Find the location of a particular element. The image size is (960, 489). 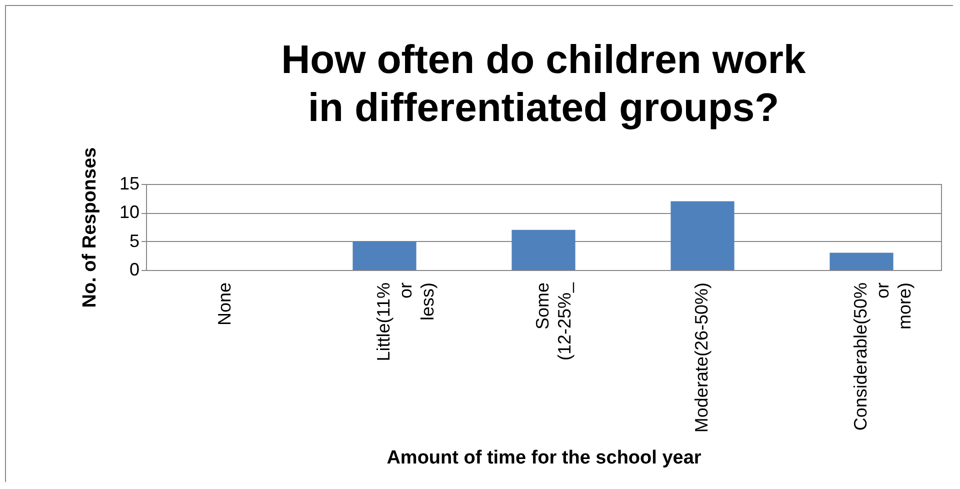

x-axis-title: Amount of time for the school year is located at coordinates (544, 458).